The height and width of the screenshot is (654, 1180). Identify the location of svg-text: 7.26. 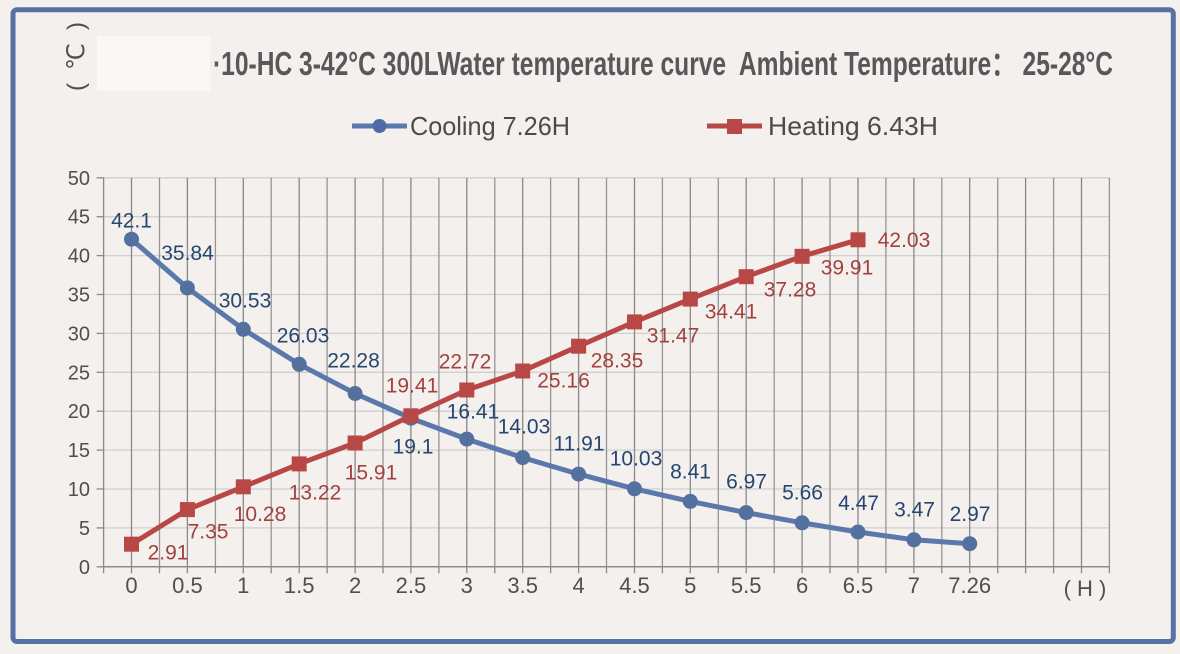
(969, 585).